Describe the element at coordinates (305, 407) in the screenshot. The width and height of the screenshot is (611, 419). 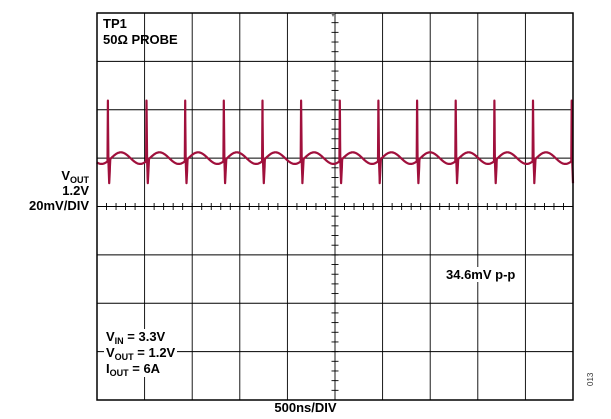
I see `time-scale-label: 500ns/DIV` at that location.